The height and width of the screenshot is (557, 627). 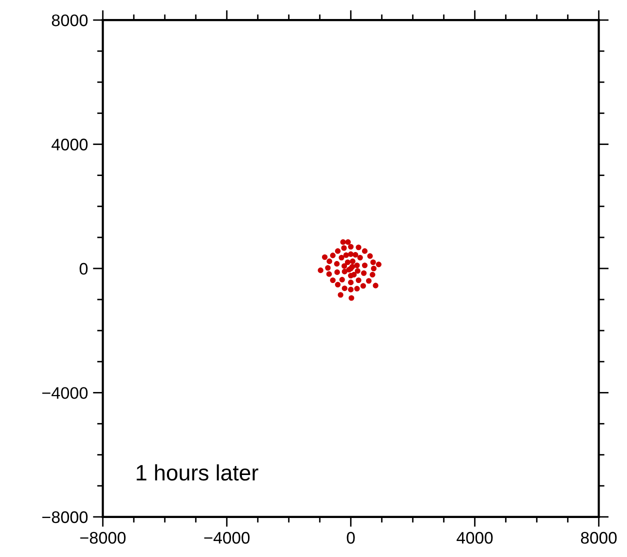 What do you see at coordinates (84, 268) in the screenshot?
I see `y-tick-label: 0` at bounding box center [84, 268].